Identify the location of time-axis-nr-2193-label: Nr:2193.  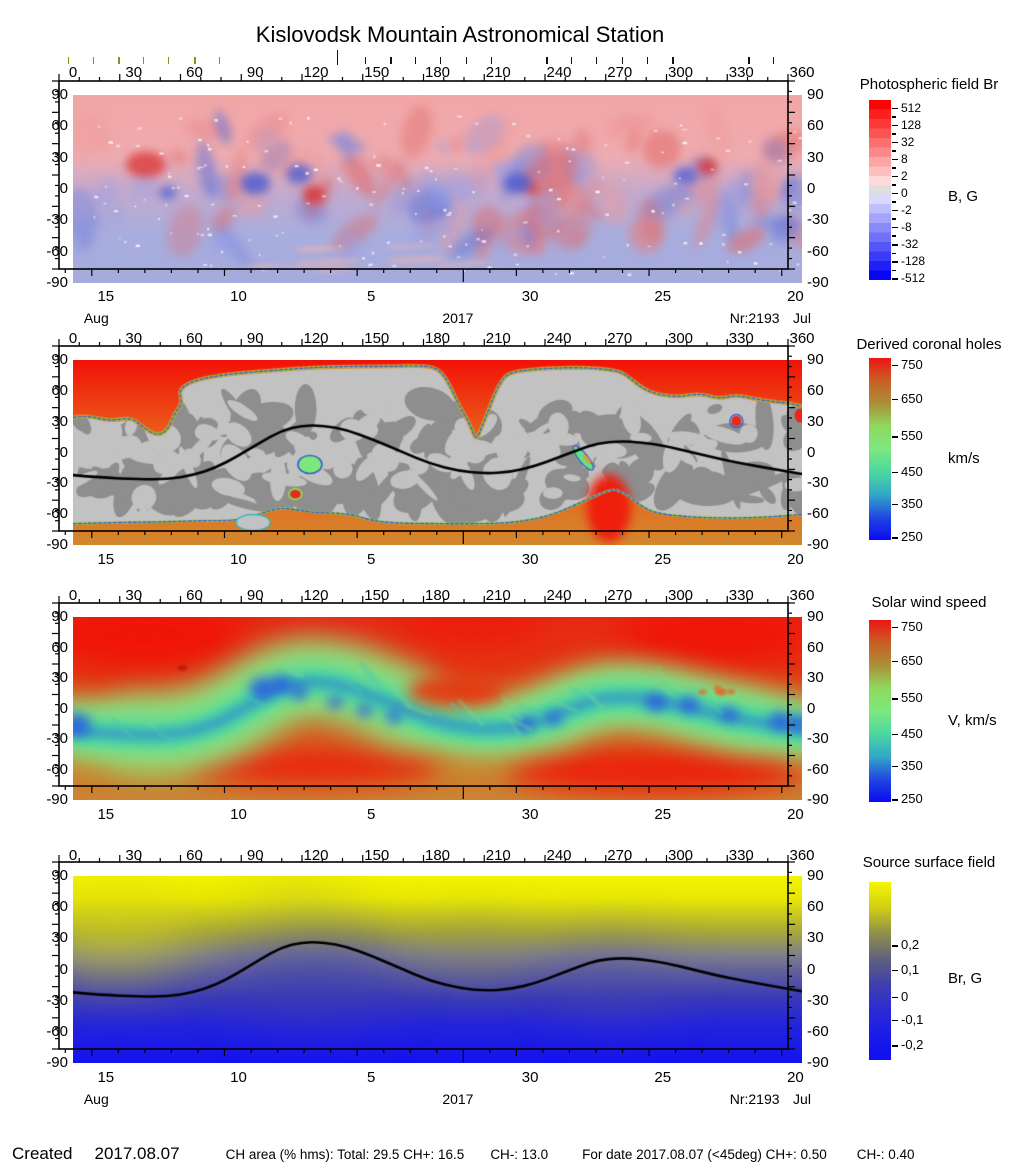
(754, 318).